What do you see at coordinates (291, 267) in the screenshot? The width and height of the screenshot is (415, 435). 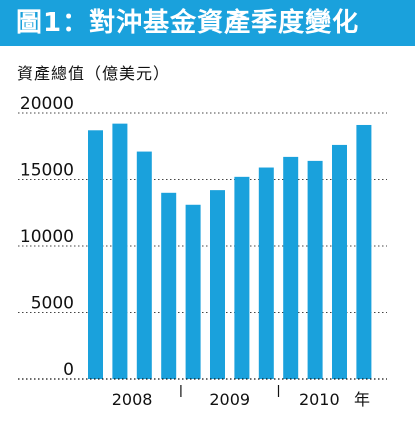 I see `bar-2010-Q1` at bounding box center [291, 267].